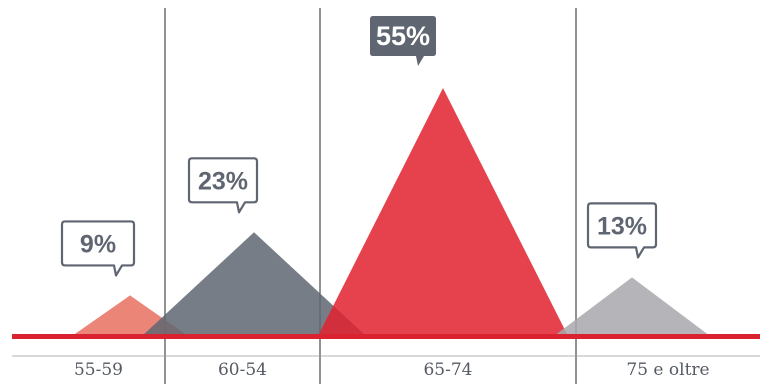 Image resolution: width=770 pixels, height=390 pixels. I want to click on value-callout-55-59: 9%, so click(98, 248).